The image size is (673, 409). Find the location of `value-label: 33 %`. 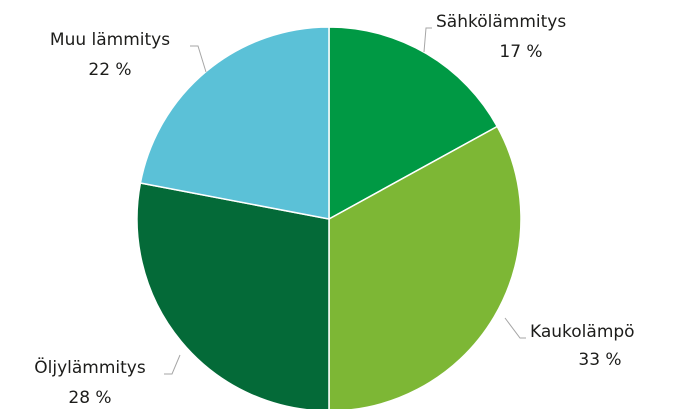

value-label: 33 % is located at coordinates (599, 360).